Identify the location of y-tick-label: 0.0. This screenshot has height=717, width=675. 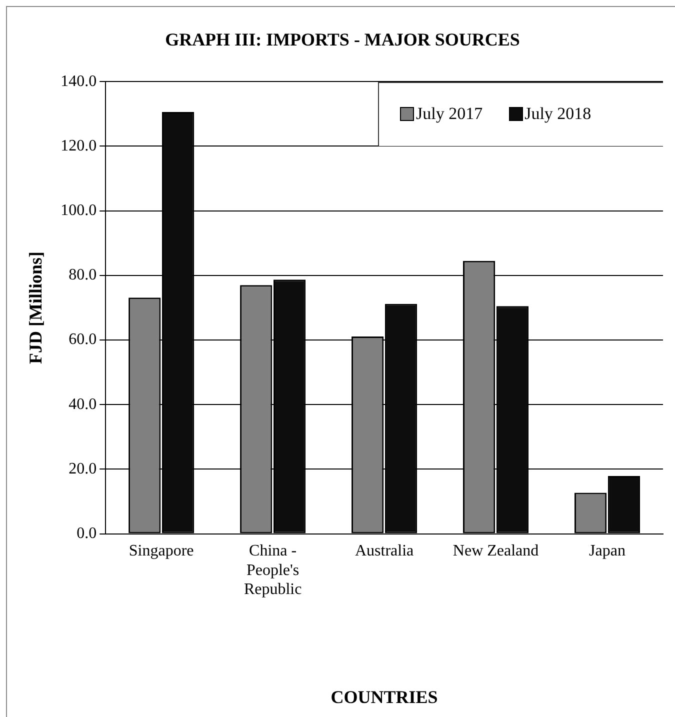
(86, 533).